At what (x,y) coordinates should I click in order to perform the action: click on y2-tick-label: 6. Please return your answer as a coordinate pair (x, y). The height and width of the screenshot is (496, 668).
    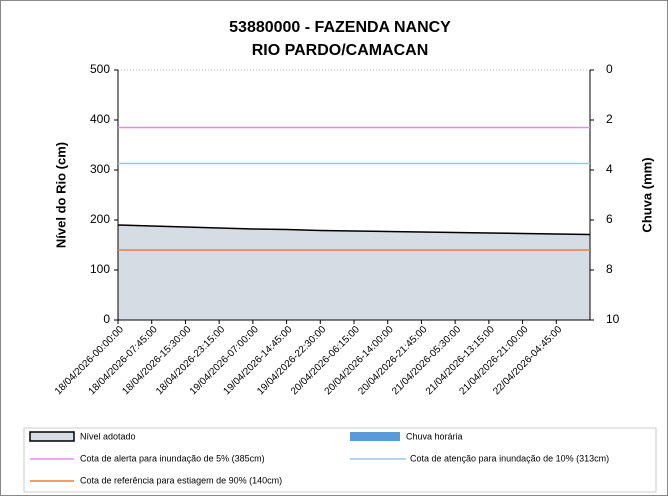
    Looking at the image, I should click on (609, 219).